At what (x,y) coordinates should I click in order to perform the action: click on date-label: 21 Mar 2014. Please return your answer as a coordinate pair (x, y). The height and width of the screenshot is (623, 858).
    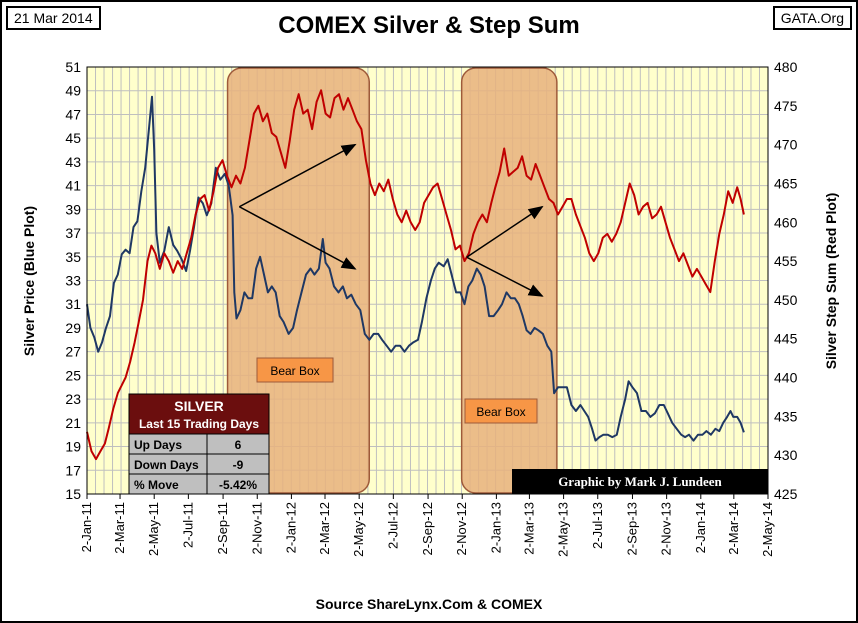
    Looking at the image, I should click on (53, 18).